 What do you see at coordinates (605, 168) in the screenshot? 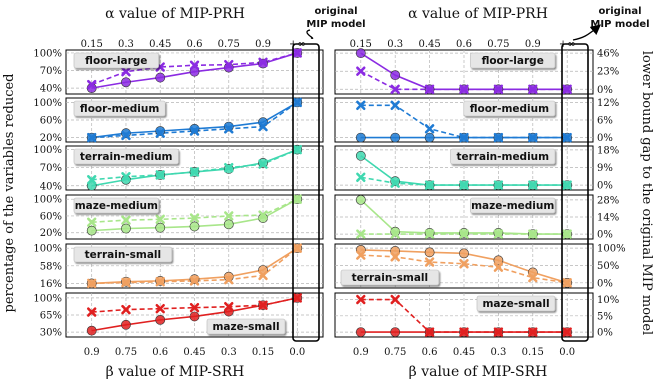
I see `y-tick-label: 9%` at bounding box center [605, 168].